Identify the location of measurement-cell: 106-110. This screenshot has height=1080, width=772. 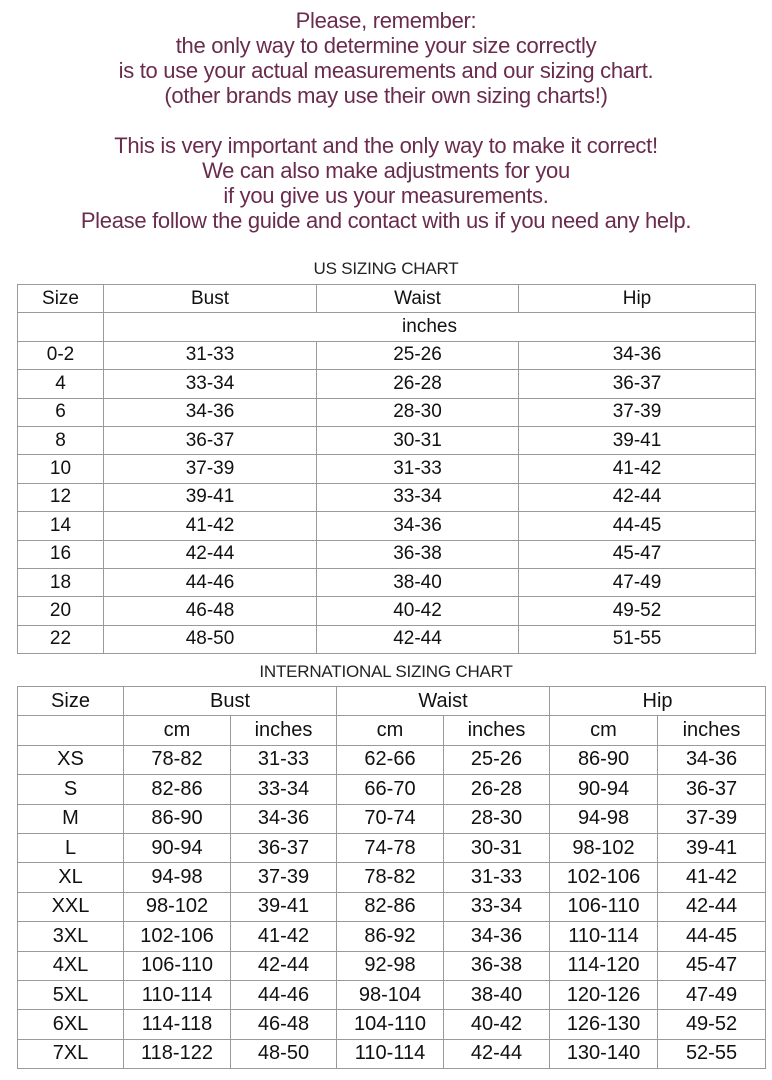
(177, 965).